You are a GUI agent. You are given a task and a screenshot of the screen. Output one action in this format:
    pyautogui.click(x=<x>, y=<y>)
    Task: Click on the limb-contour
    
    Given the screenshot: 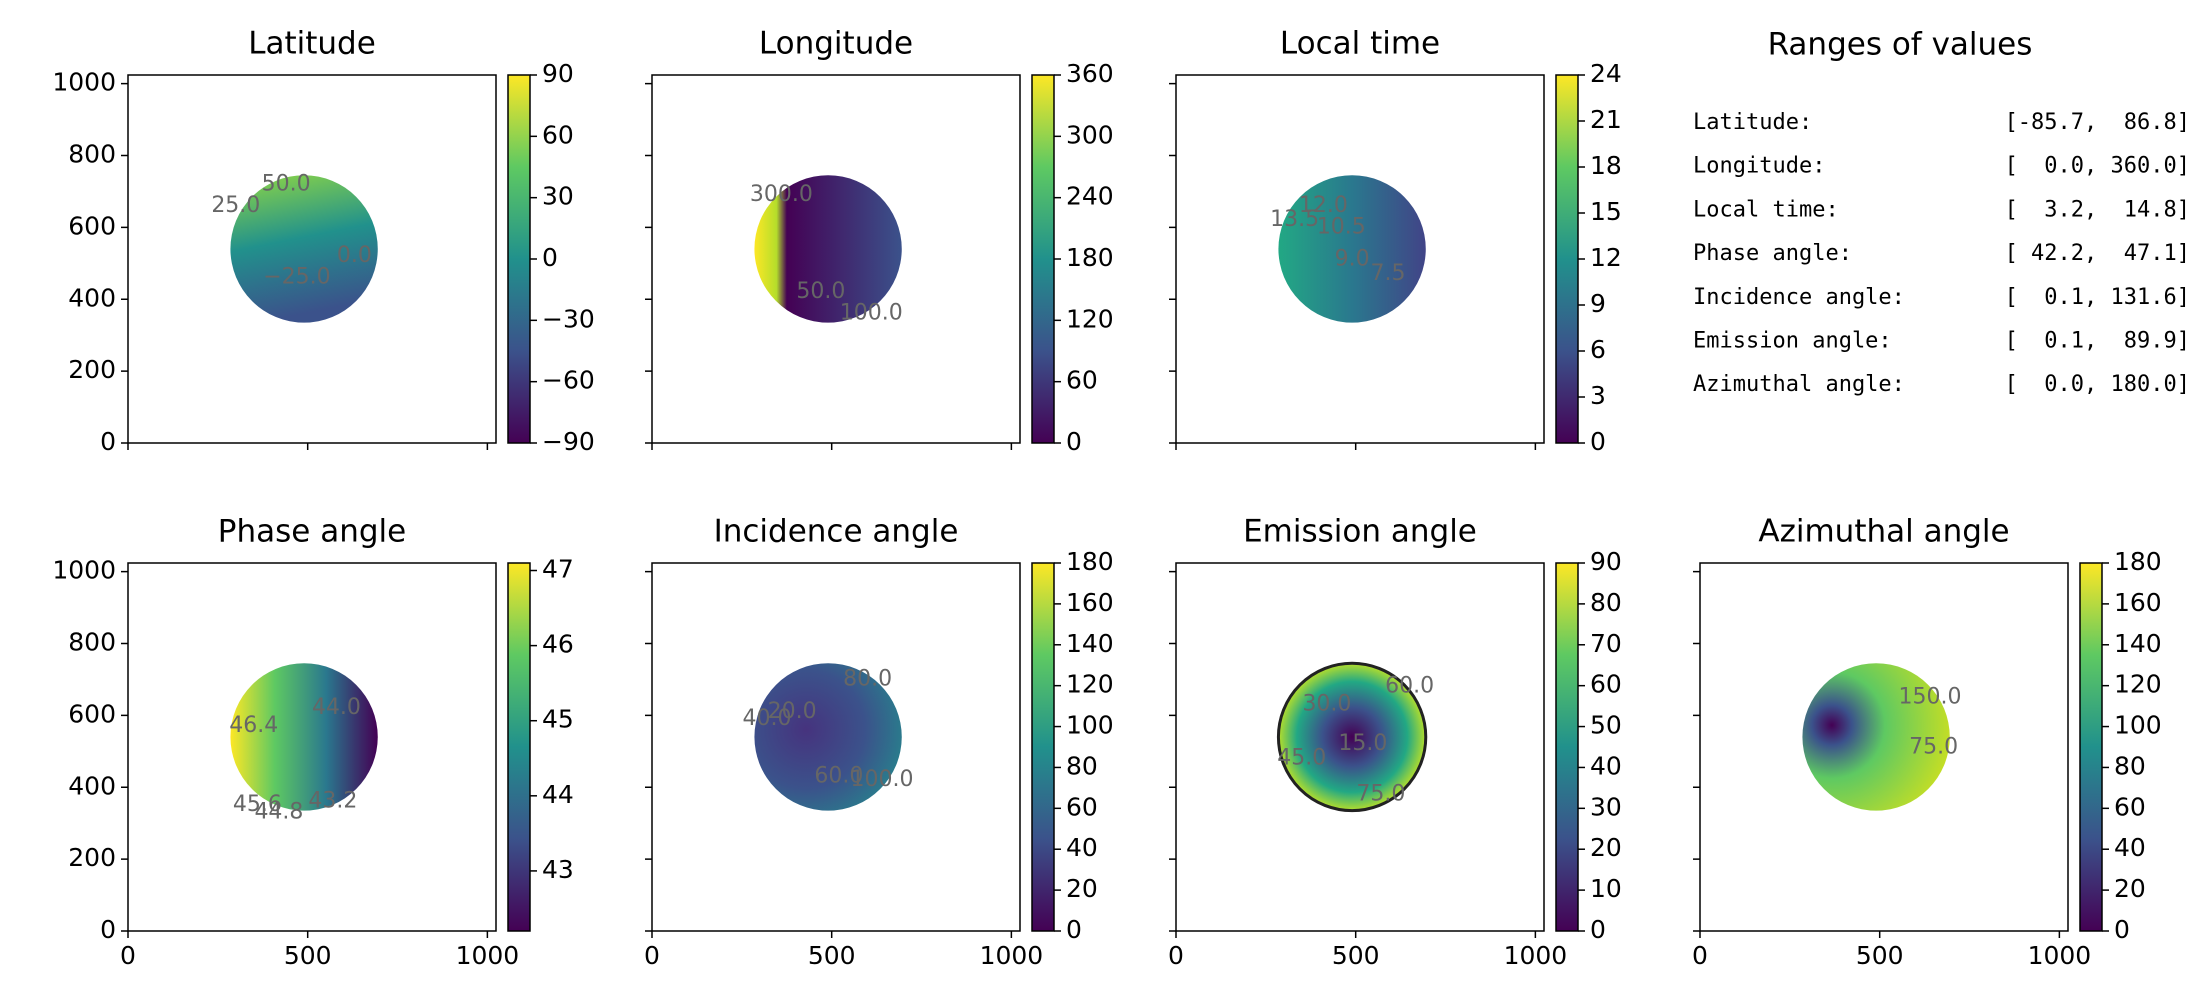 What is the action you would take?
    pyautogui.click(x=1352, y=737)
    